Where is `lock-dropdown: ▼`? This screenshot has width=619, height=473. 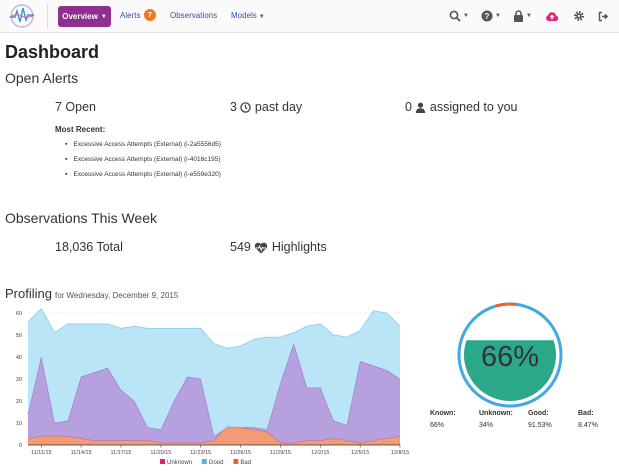
lock-dropdown: ▼ is located at coordinates (522, 16).